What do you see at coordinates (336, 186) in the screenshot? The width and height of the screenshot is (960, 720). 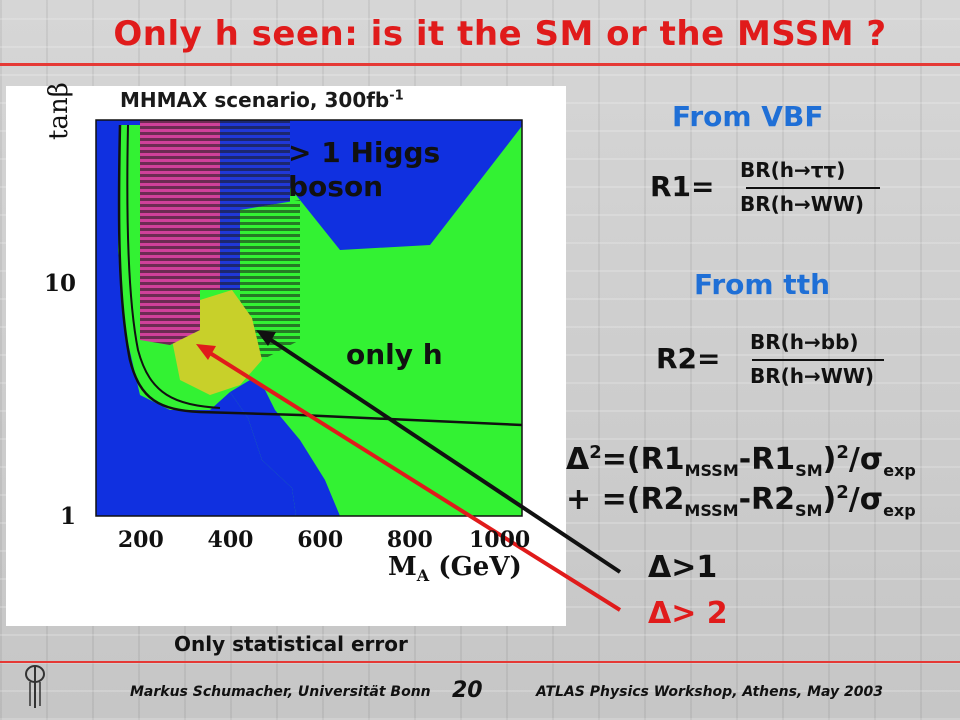 I see `region-multi-line-2: boson` at bounding box center [336, 186].